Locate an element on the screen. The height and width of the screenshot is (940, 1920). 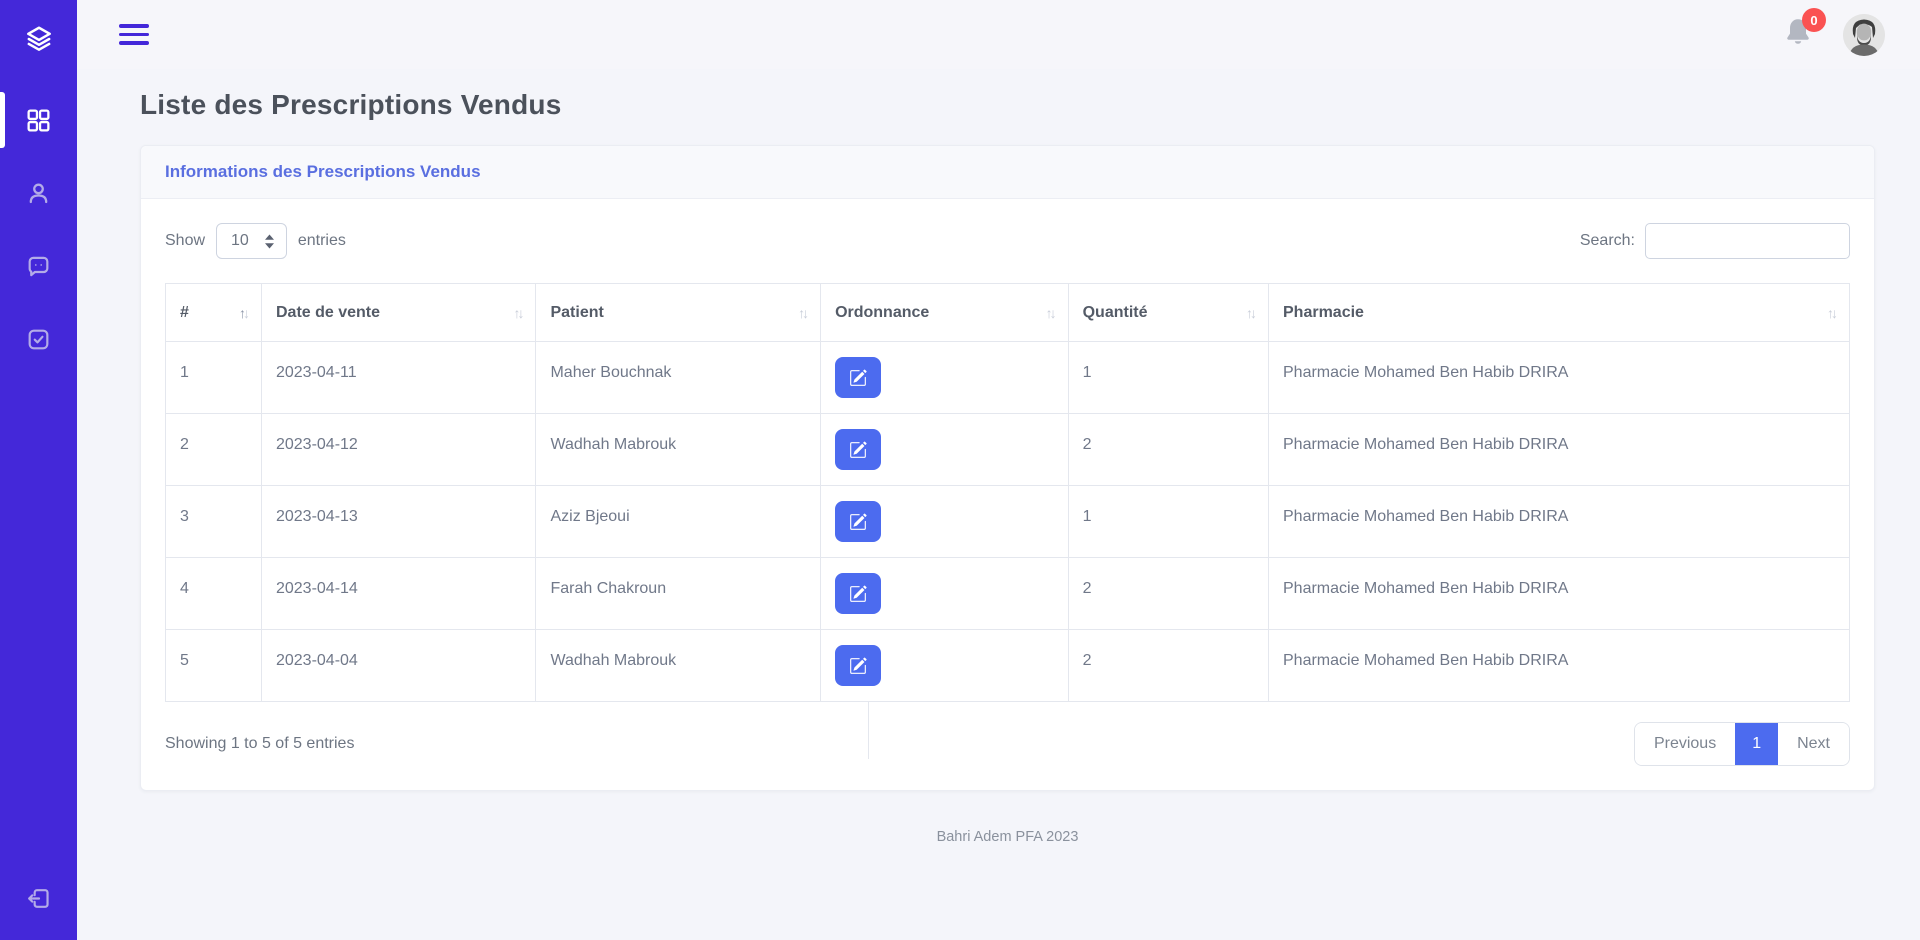
table-row: 5 2023-04-04 Wadhah Mabrouk is located at coordinates (1007, 665).